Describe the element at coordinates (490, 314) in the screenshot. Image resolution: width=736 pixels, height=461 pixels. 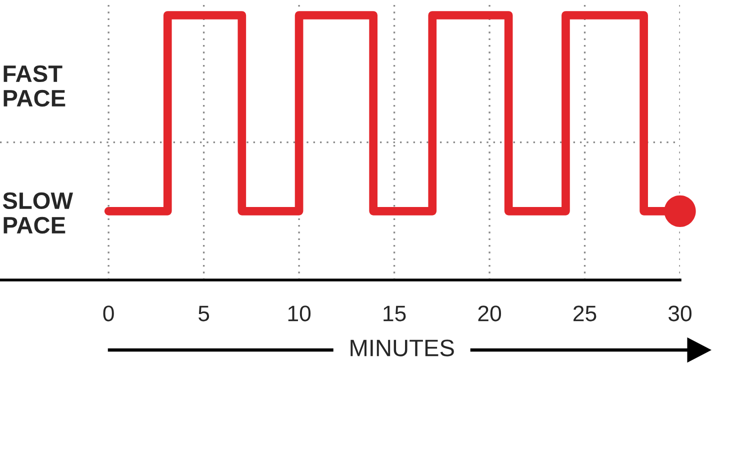
I see `x-tick-label: 20` at that location.